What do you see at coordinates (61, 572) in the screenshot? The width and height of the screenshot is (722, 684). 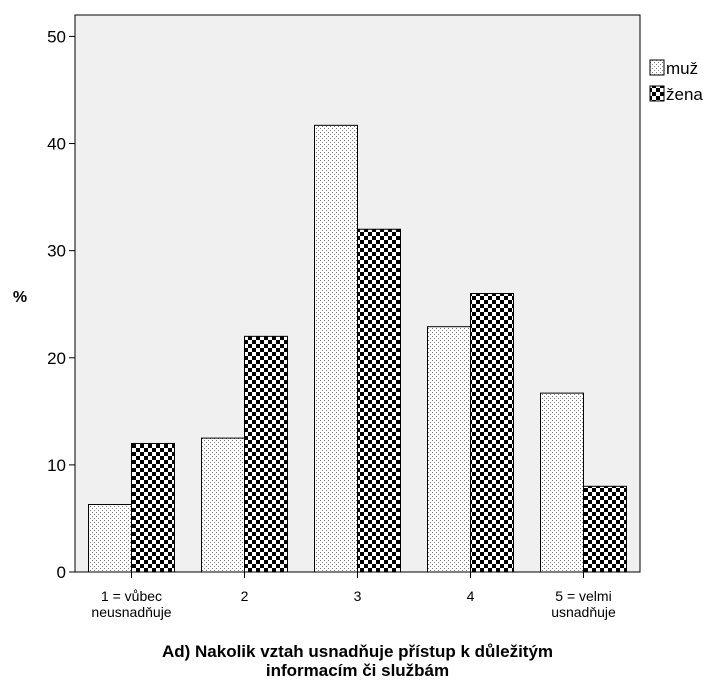 I see `y-tick-label: 0` at bounding box center [61, 572].